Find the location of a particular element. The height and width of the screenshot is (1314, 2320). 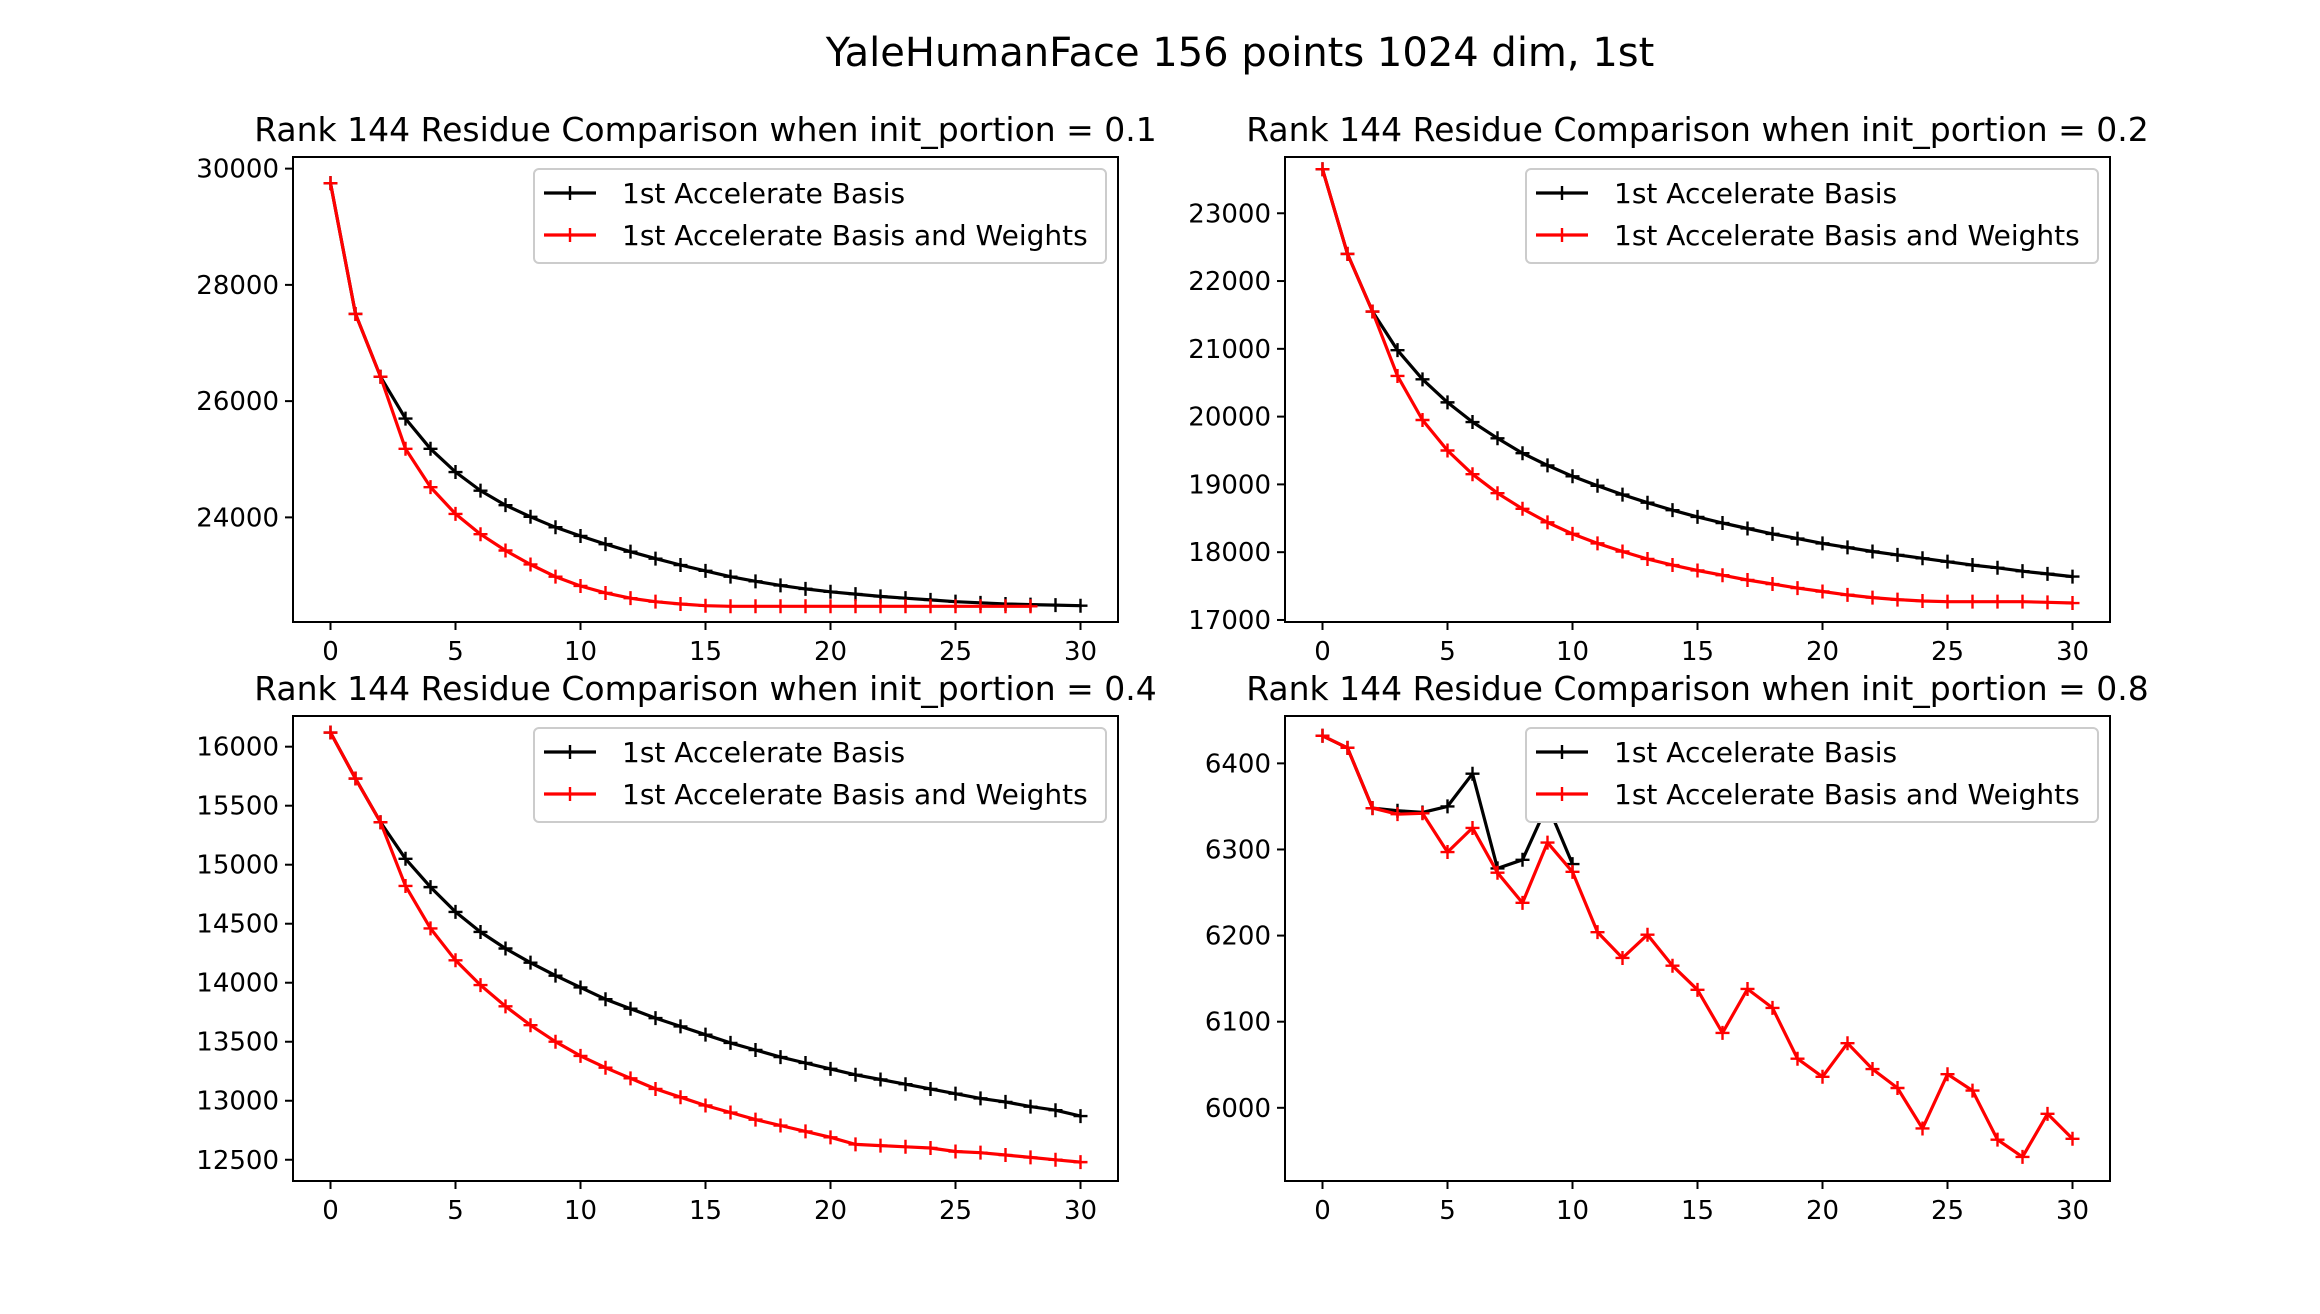

y-tick-label: 17000 is located at coordinates (1229, 621).